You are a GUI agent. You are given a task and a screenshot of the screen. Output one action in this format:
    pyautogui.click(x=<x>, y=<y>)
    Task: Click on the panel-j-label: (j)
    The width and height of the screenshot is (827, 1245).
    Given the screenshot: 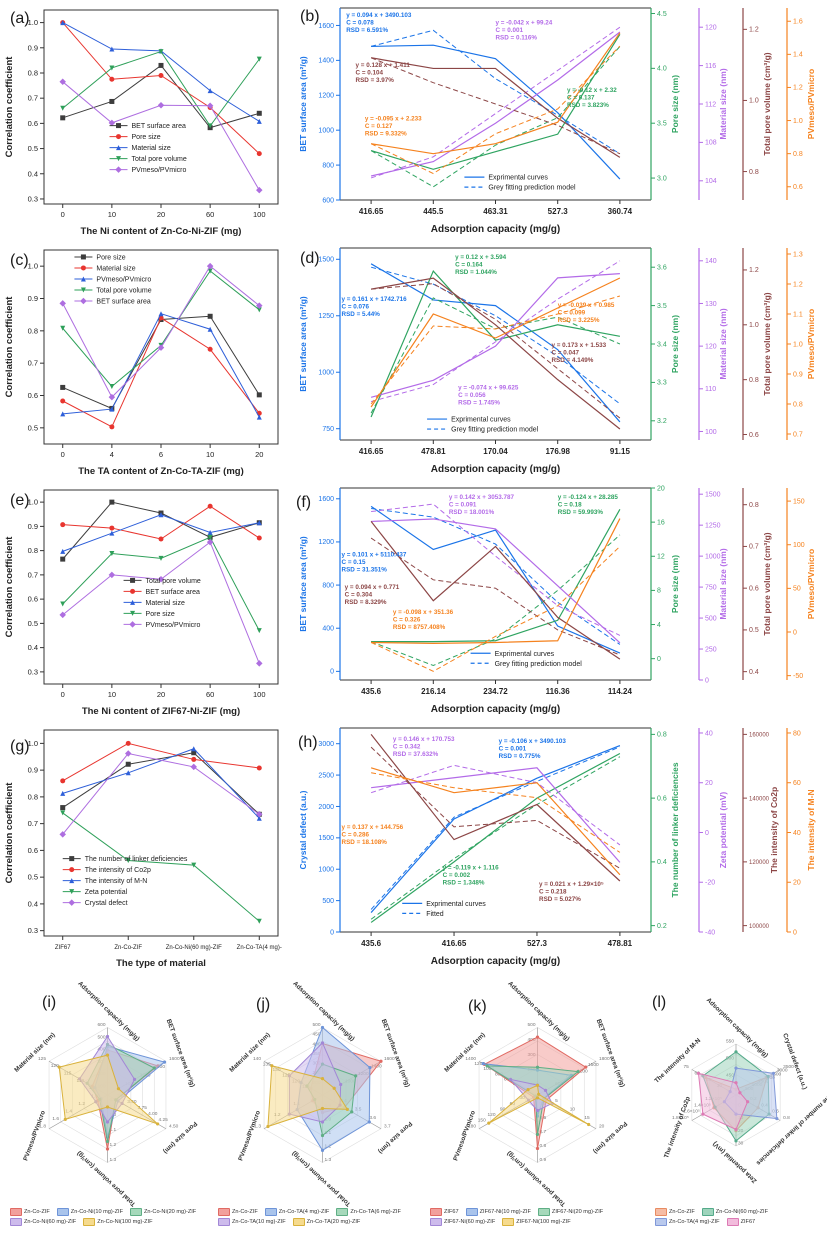 What is the action you would take?
    pyautogui.click(x=263, y=1004)
    